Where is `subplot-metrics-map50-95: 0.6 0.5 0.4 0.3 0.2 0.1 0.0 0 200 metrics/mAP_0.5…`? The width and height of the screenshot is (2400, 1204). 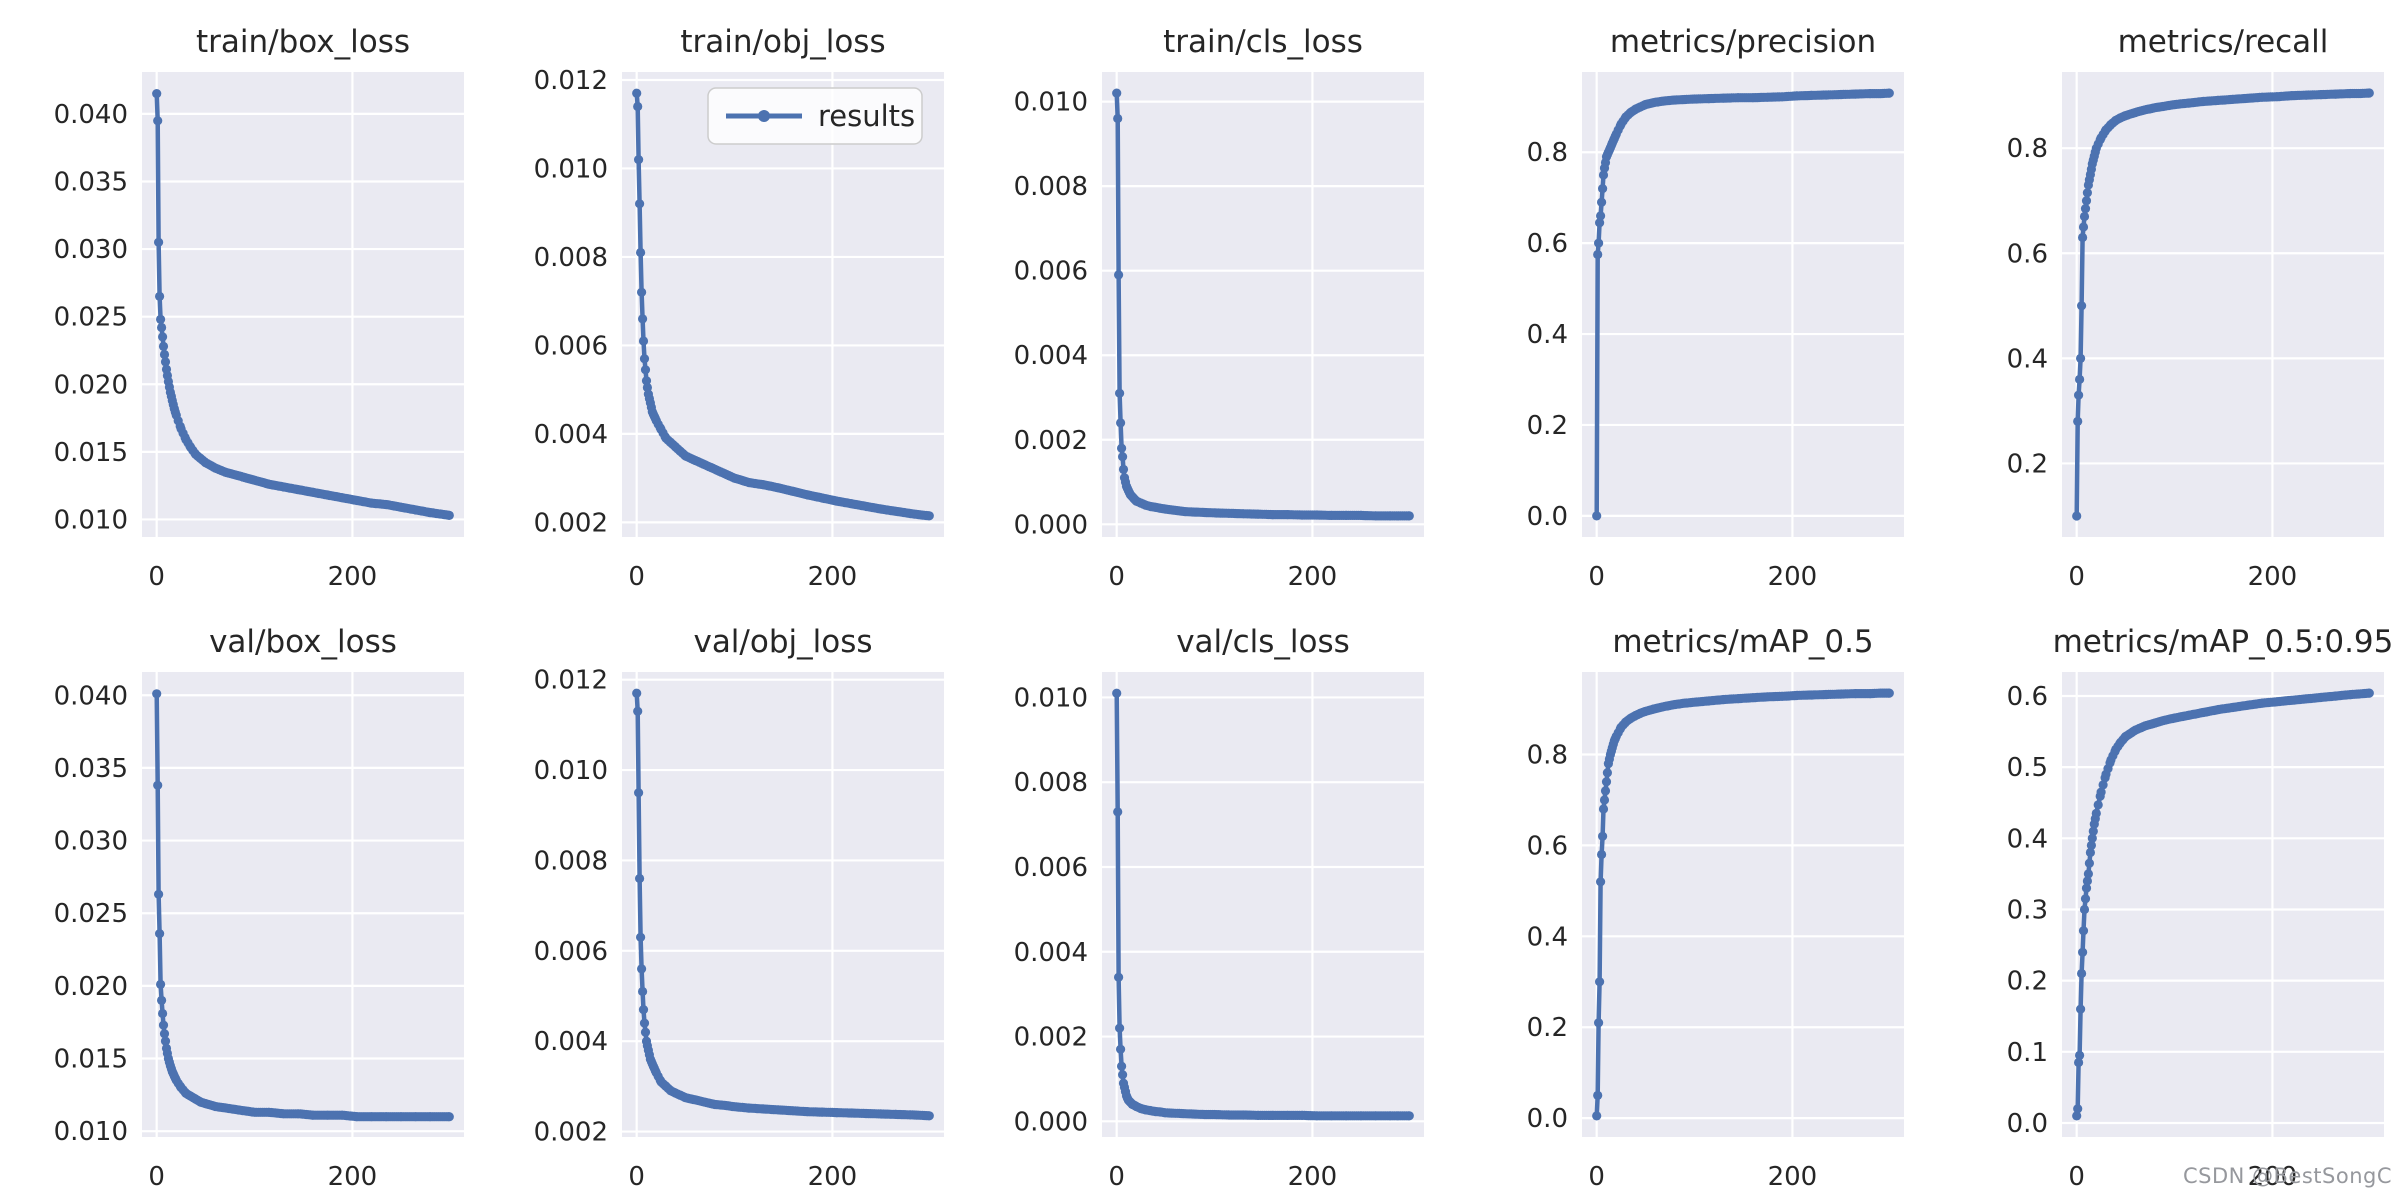
subplot-metrics-map50-95: 0.6 0.5 0.4 0.3 0.2 0.1 0.0 0 200 metrics/mAP_0.5… is located at coordinates (2160, 900).